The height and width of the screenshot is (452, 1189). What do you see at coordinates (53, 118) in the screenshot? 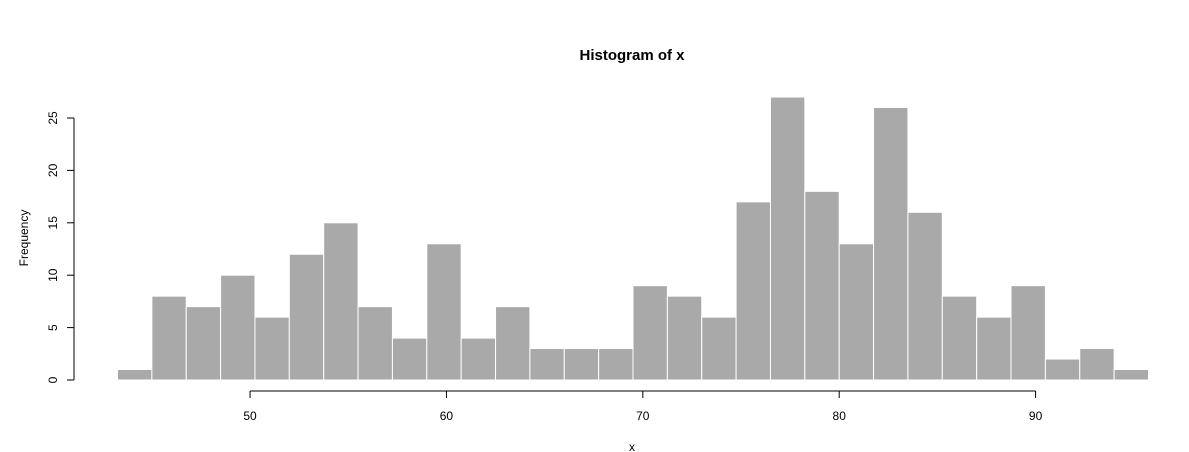
I see `y-tick-label: 25` at bounding box center [53, 118].